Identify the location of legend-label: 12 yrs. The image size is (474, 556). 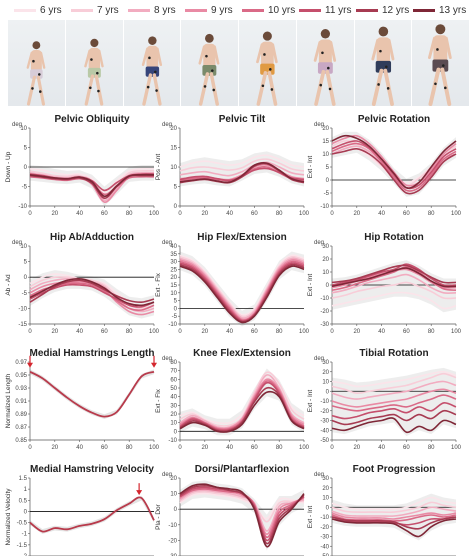
(396, 10).